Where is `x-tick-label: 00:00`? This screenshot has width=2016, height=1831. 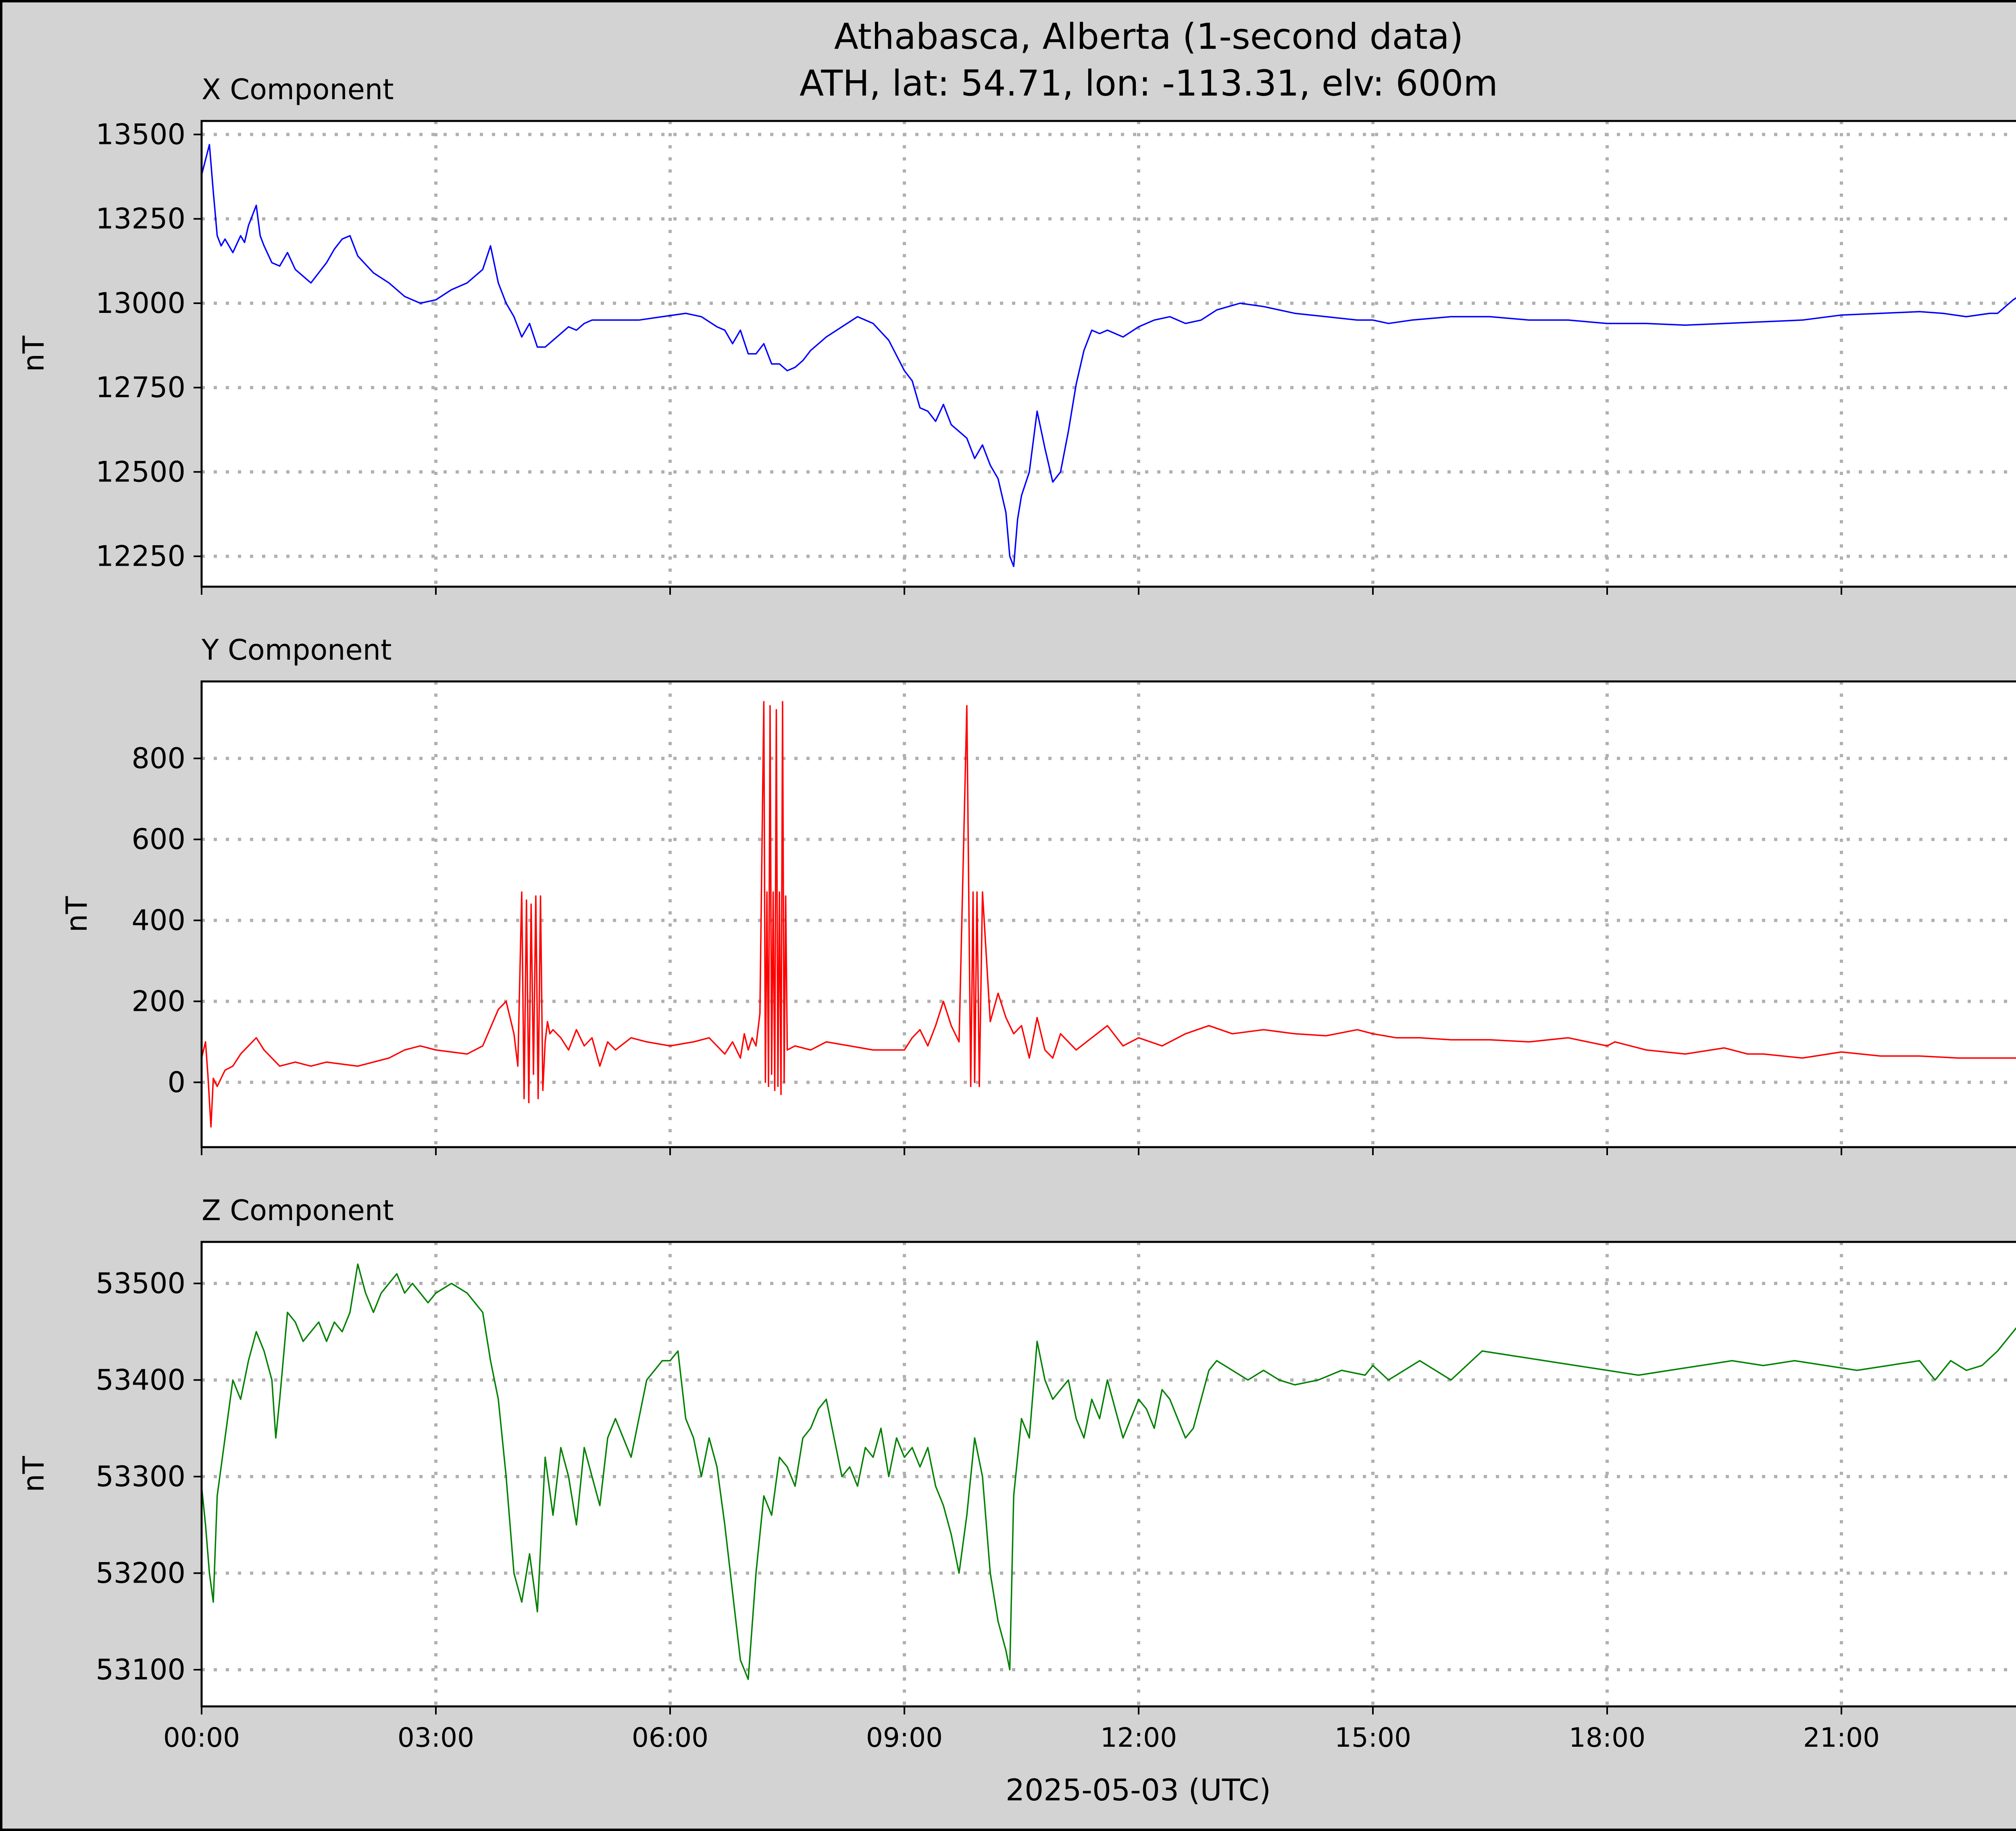
x-tick-label: 00:00 is located at coordinates (201, 1737).